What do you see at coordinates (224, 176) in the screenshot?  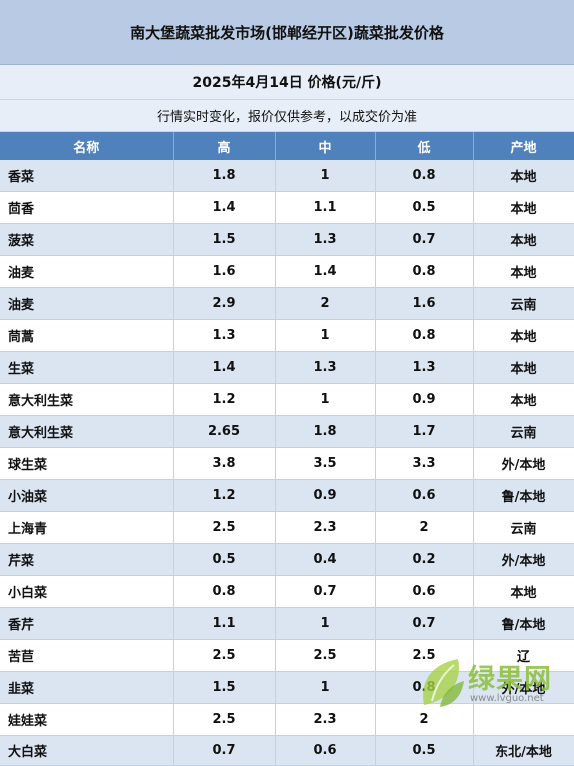 I see `cell-high: 1.8` at bounding box center [224, 176].